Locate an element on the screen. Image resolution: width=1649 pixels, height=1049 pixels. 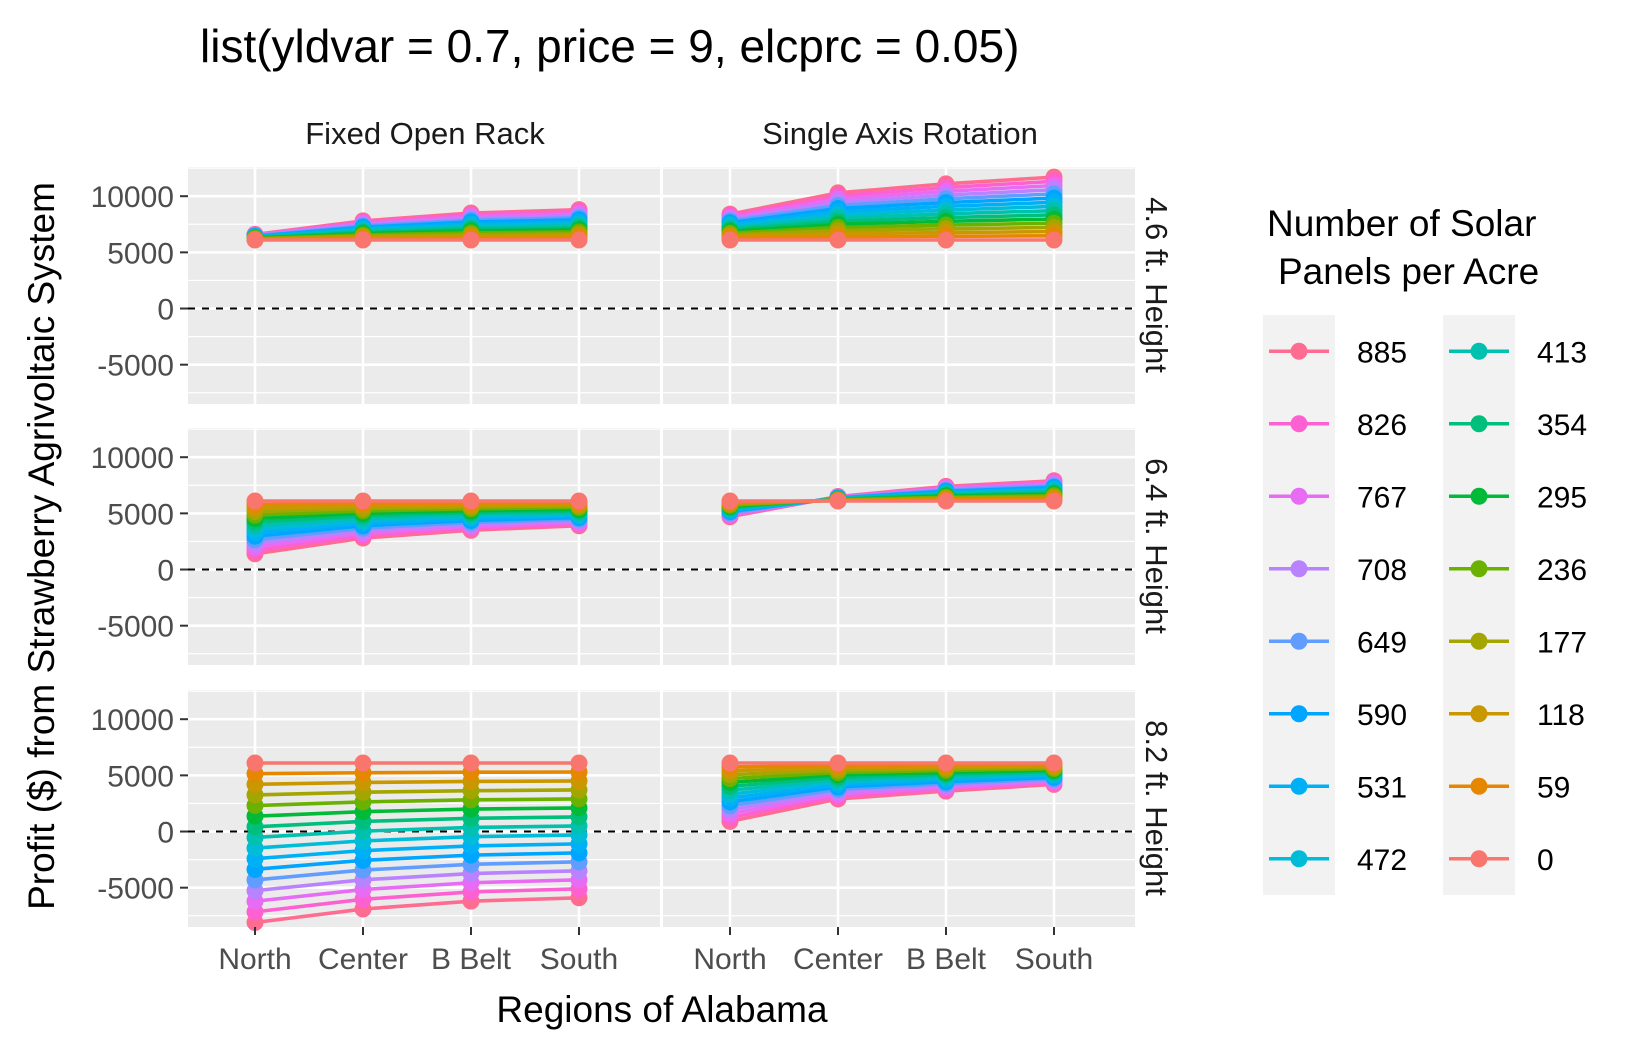
legend-item-59: 59 is located at coordinates (1509, 787).